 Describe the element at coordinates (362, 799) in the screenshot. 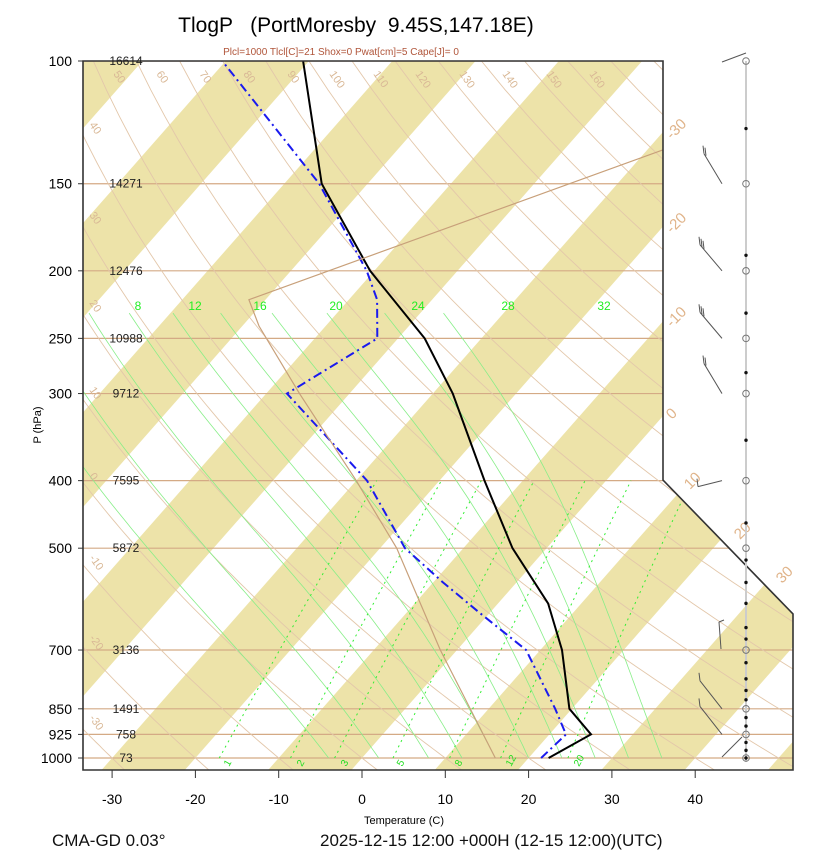

I see `x-tick-label: 0` at that location.